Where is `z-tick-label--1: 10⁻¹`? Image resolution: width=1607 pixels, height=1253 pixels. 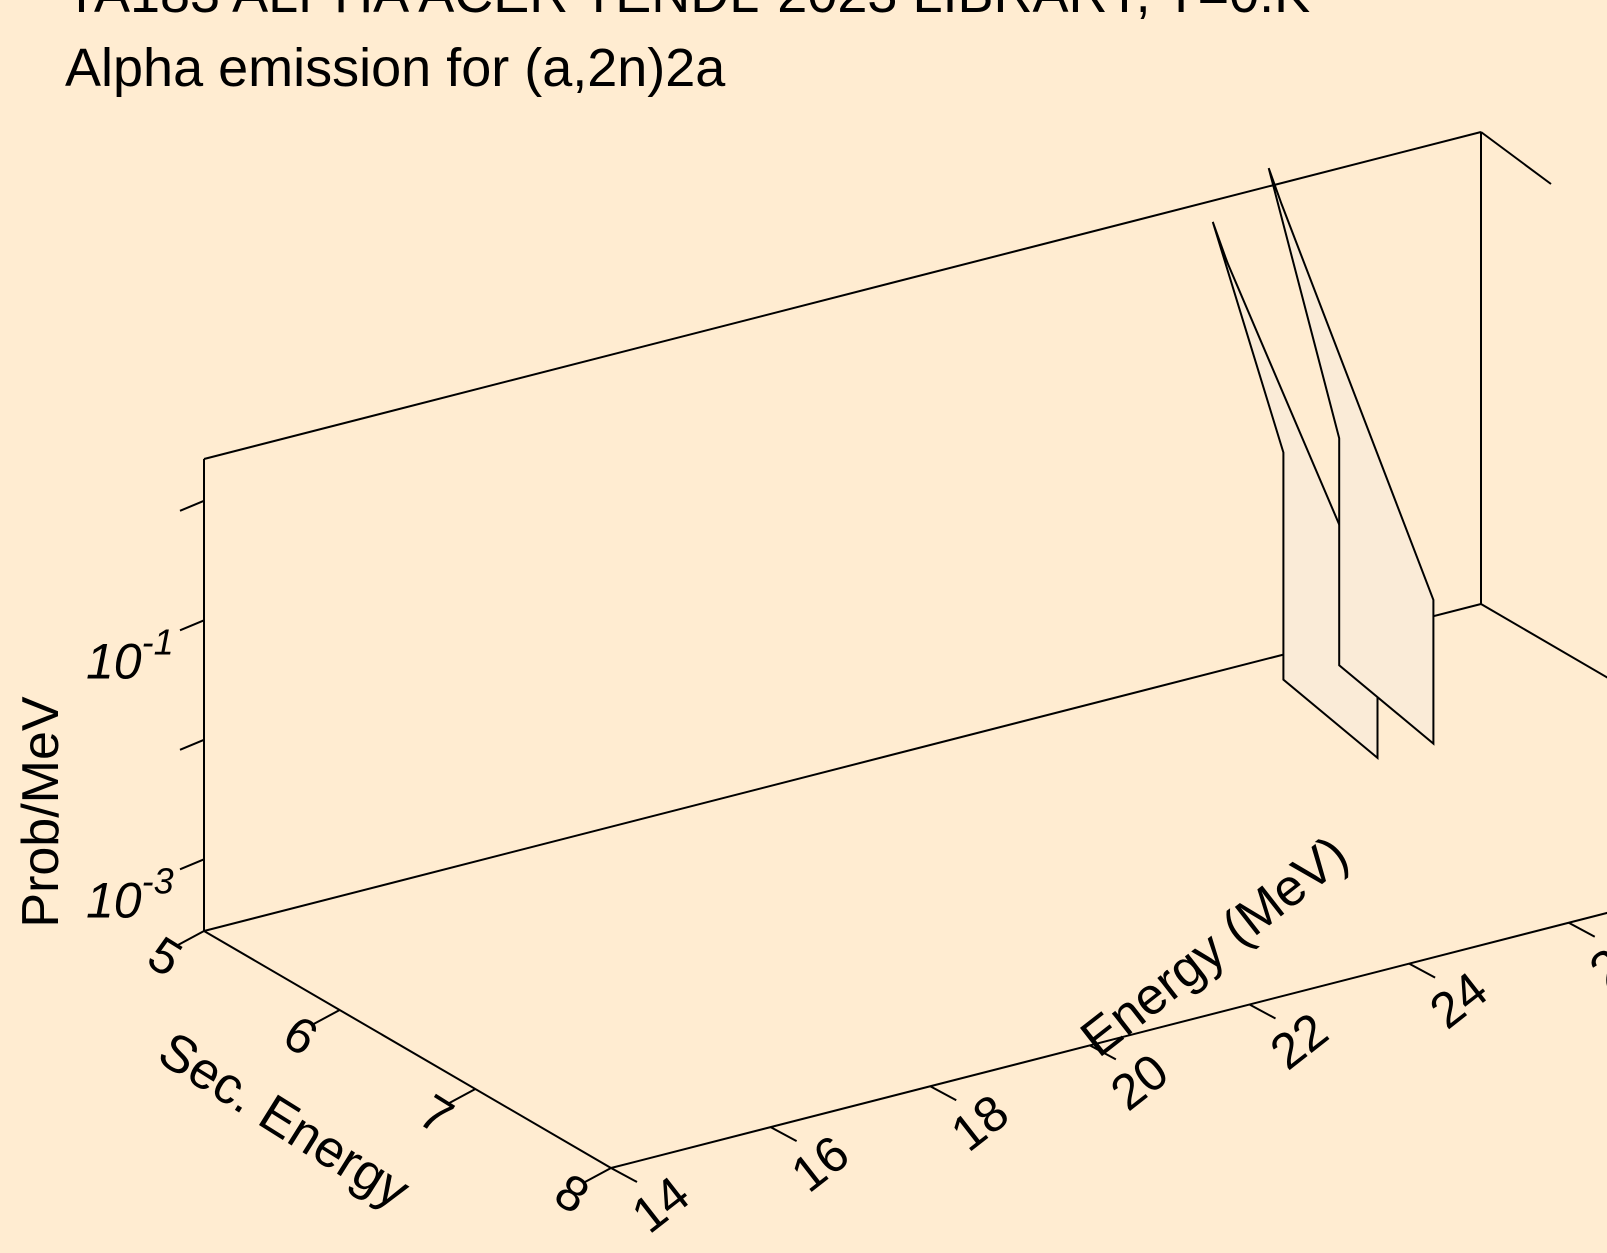 z-tick-label--1: 10⁻¹ is located at coordinates (130, 655).